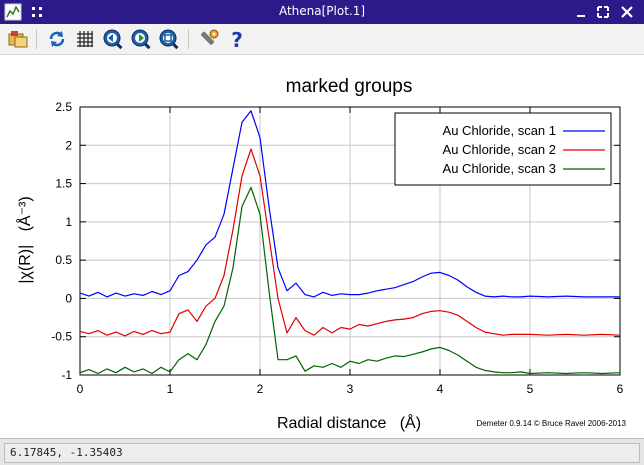 The width and height of the screenshot is (644, 465). What do you see at coordinates (581, 12) in the screenshot?
I see `minimize-icon` at bounding box center [581, 12].